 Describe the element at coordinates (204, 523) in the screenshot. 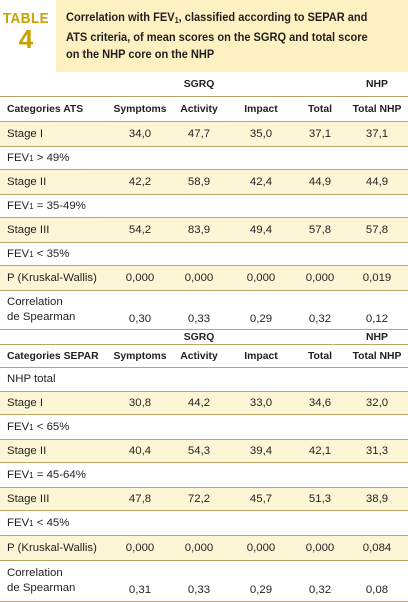

I see `table-row: FEV 1 < 45%` at that location.